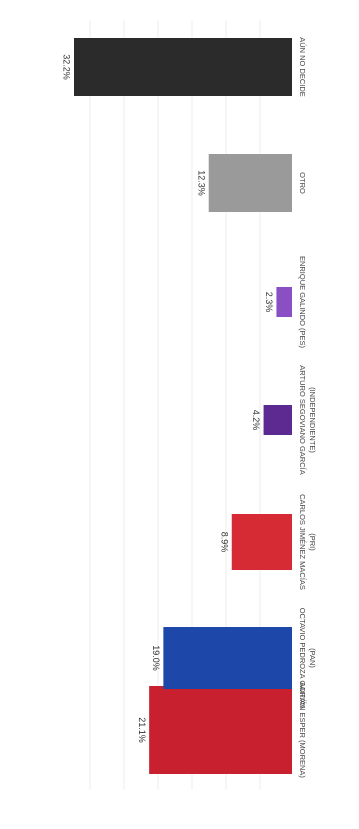 The width and height of the screenshot is (359, 829). I want to click on category-label-line: ENRIQUE GALINDO (PES), so click(302, 302).